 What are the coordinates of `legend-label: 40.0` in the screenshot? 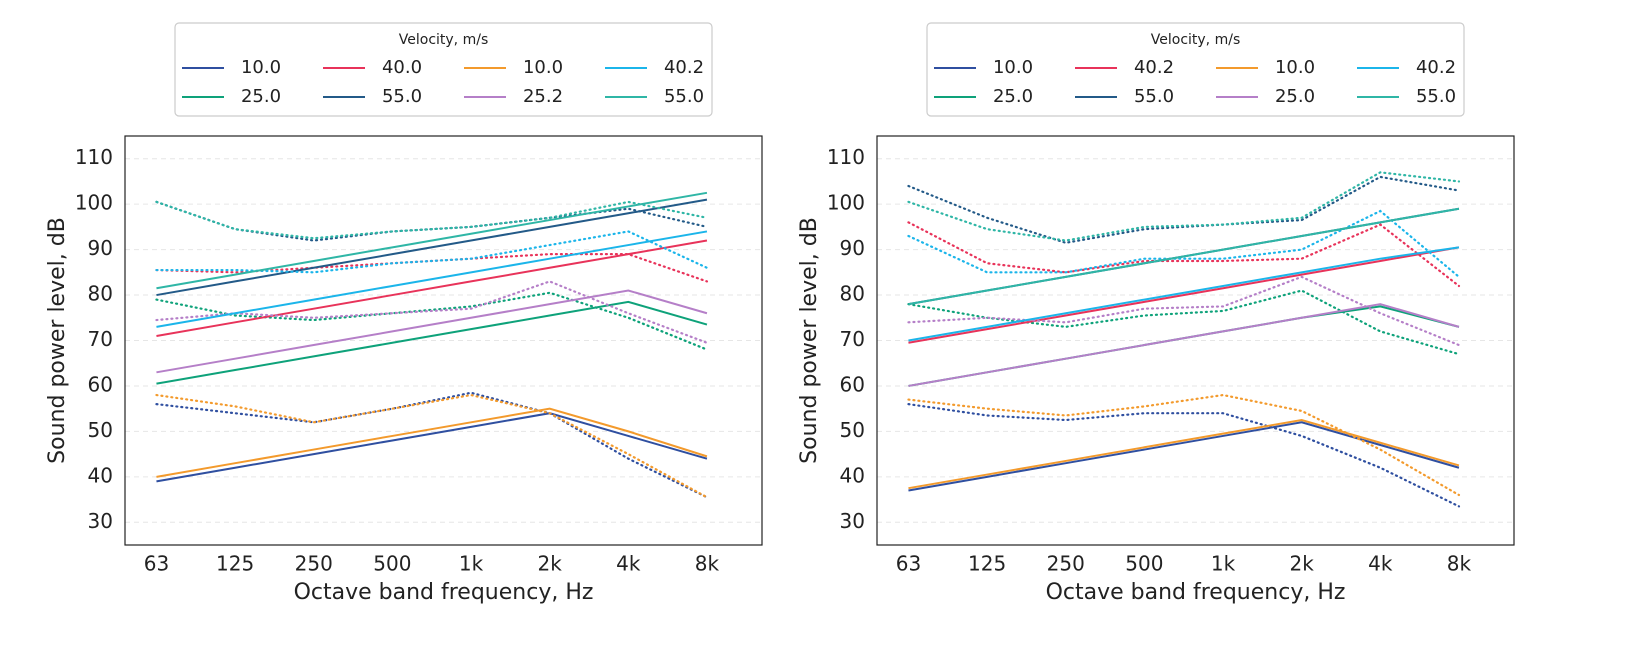 It's located at (402, 67).